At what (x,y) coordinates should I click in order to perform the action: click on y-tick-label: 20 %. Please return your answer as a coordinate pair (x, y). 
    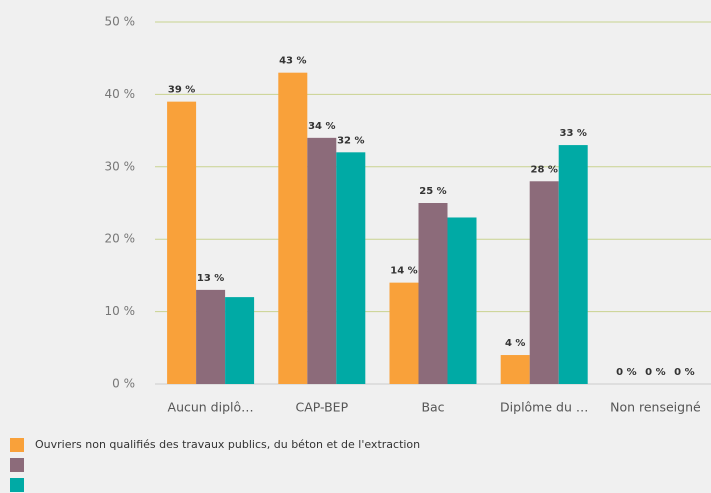
    Looking at the image, I should click on (120, 239).